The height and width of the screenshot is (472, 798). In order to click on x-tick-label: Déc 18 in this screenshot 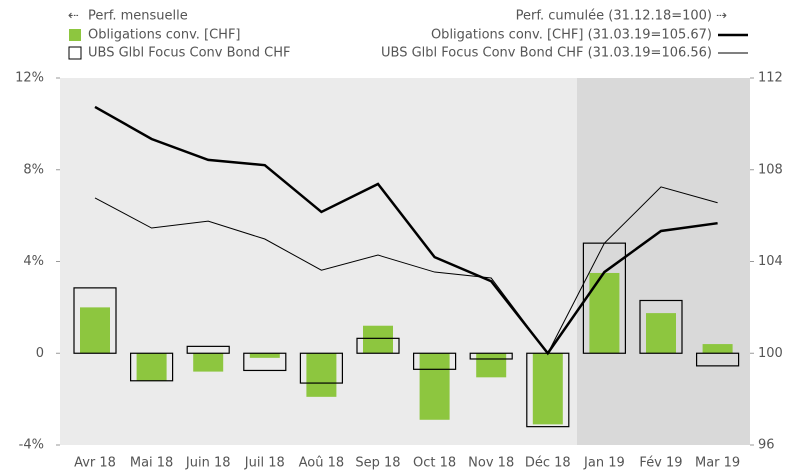, I will do `click(548, 463)`.